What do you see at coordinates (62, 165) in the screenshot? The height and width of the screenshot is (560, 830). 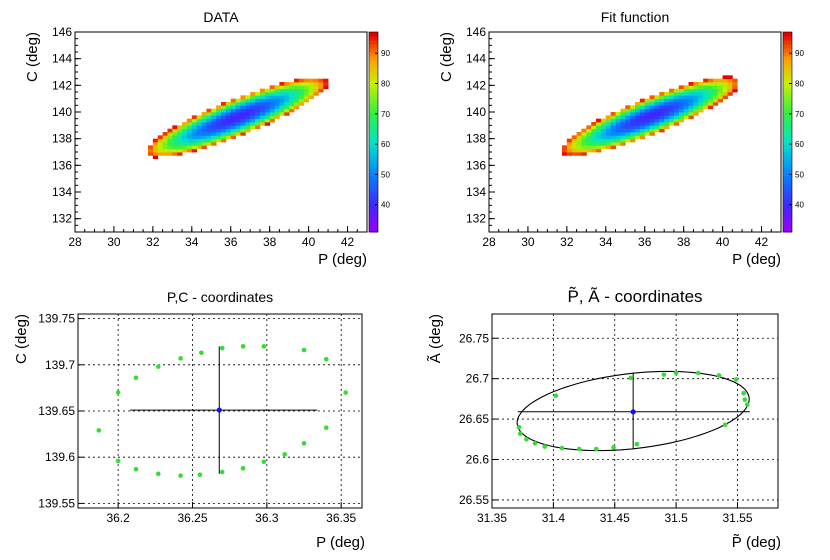 I see `y-tick-label: 136` at bounding box center [62, 165].